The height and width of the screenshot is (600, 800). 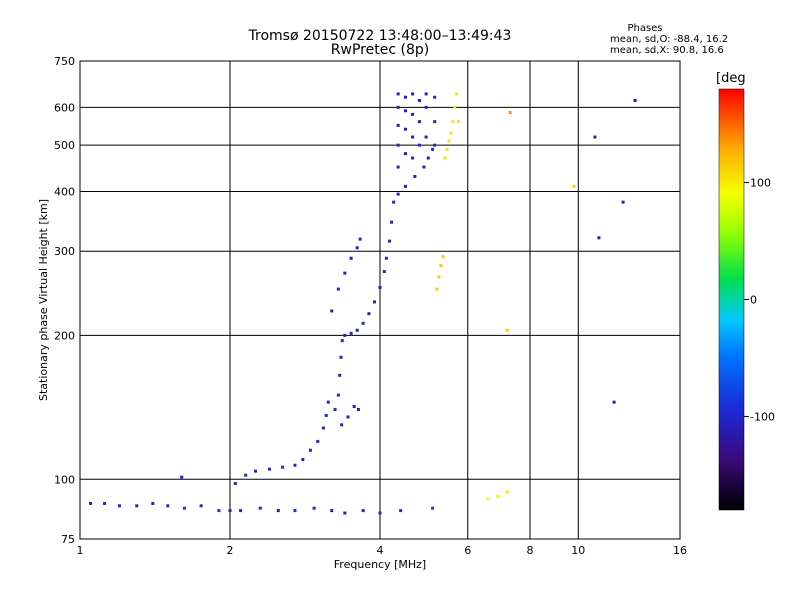 What do you see at coordinates (80, 550) in the screenshot?
I see `x-tick-label: 1` at bounding box center [80, 550].